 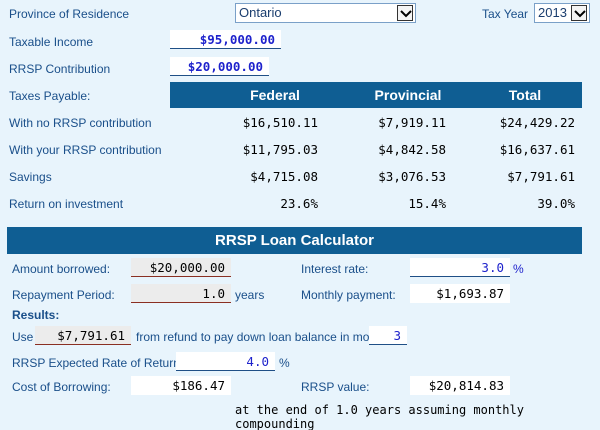 What do you see at coordinates (61, 269) in the screenshot?
I see `amount-borrowed-label: Amount borrowed:` at bounding box center [61, 269].